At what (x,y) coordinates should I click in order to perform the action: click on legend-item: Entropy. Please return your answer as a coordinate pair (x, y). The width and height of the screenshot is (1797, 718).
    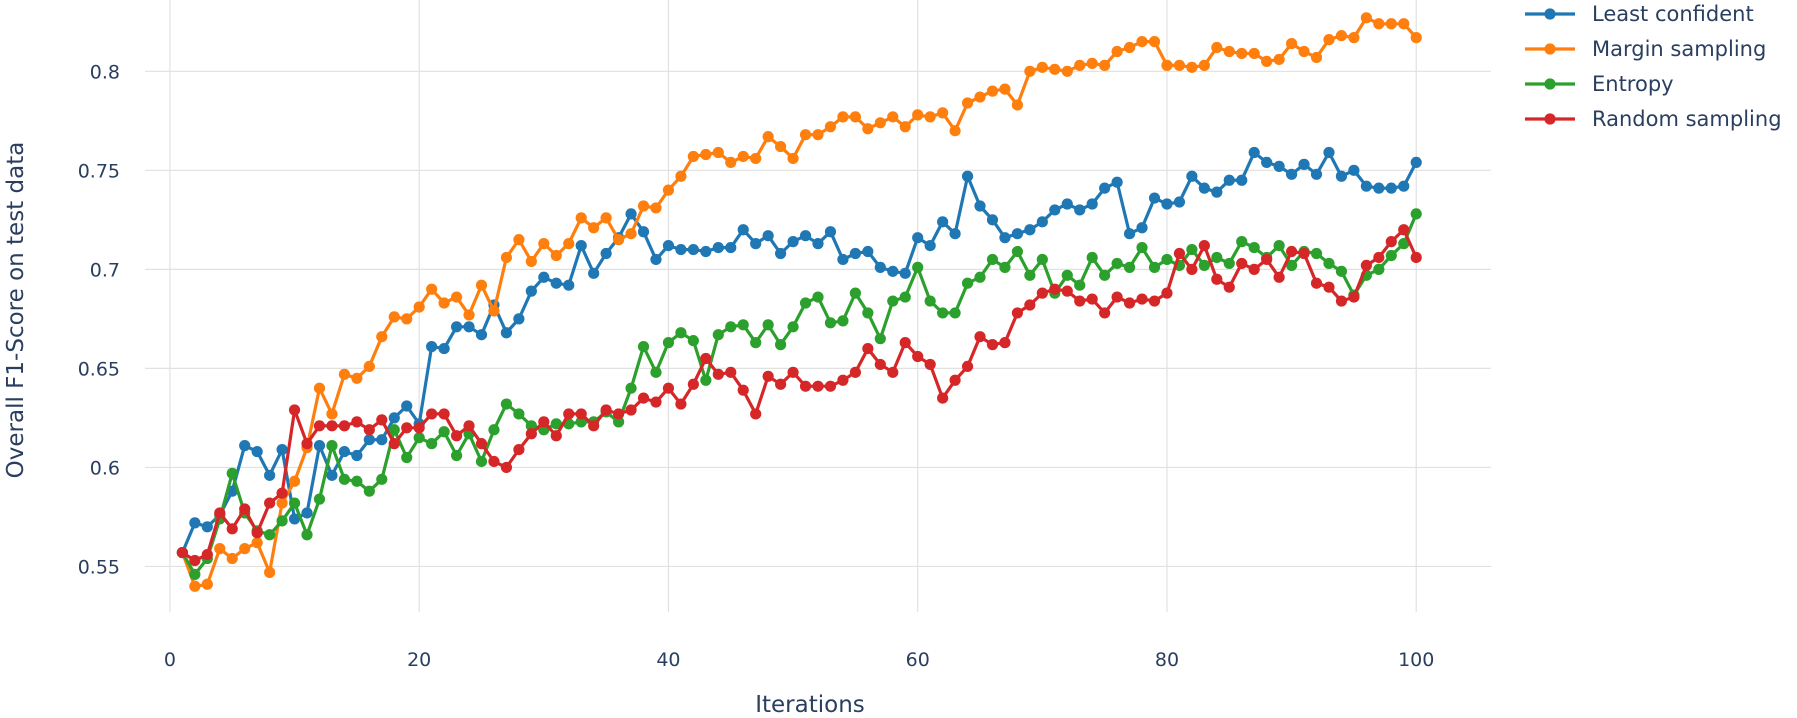
    Looking at the image, I should click on (1599, 84).